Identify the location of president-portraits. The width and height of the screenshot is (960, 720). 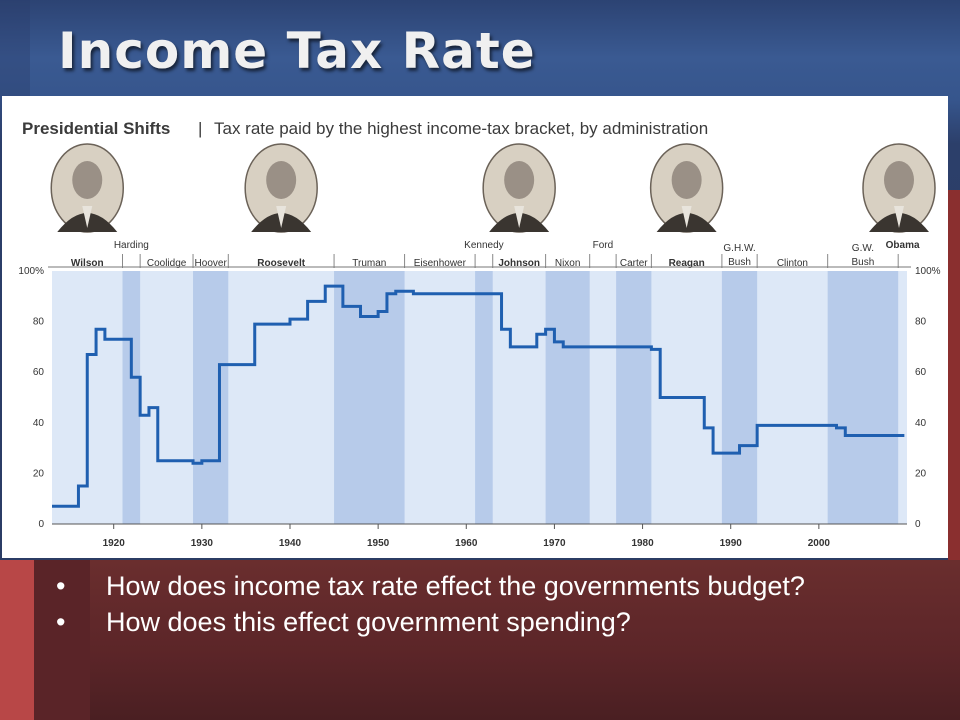
(493, 188).